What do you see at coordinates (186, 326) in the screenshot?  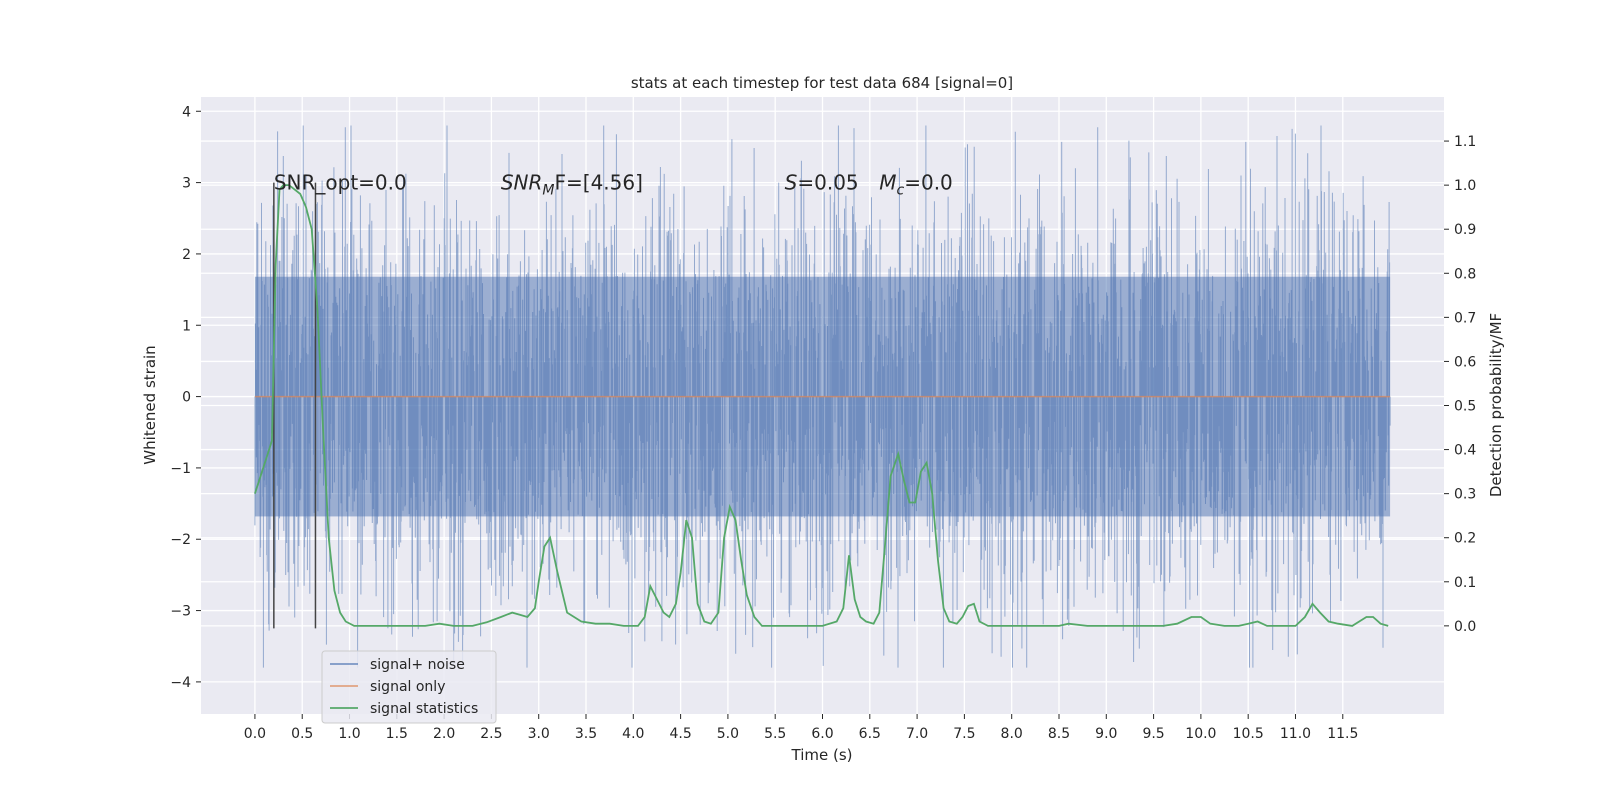 I see `y-tick-label: 1` at bounding box center [186, 326].